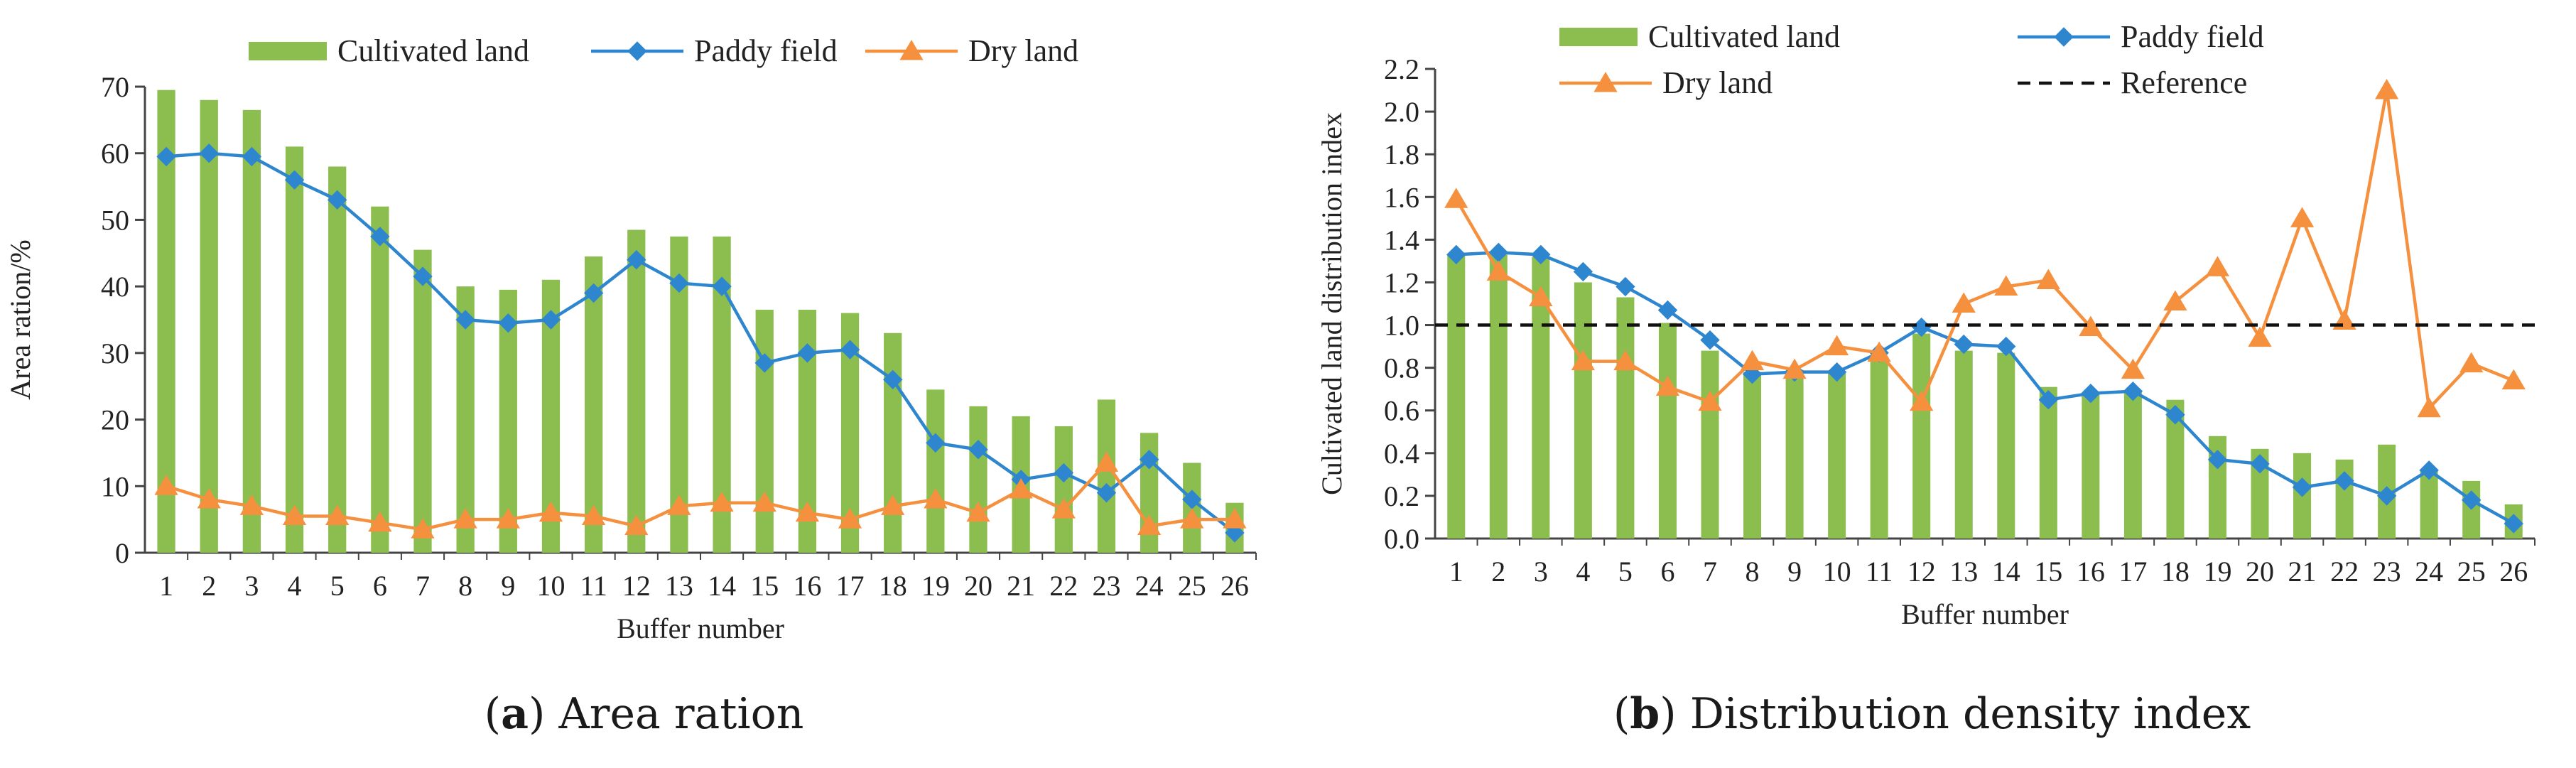 This screenshot has height=768, width=2576. Describe the element at coordinates (1456, 572) in the screenshot. I see `x-tick-label: 1` at that location.